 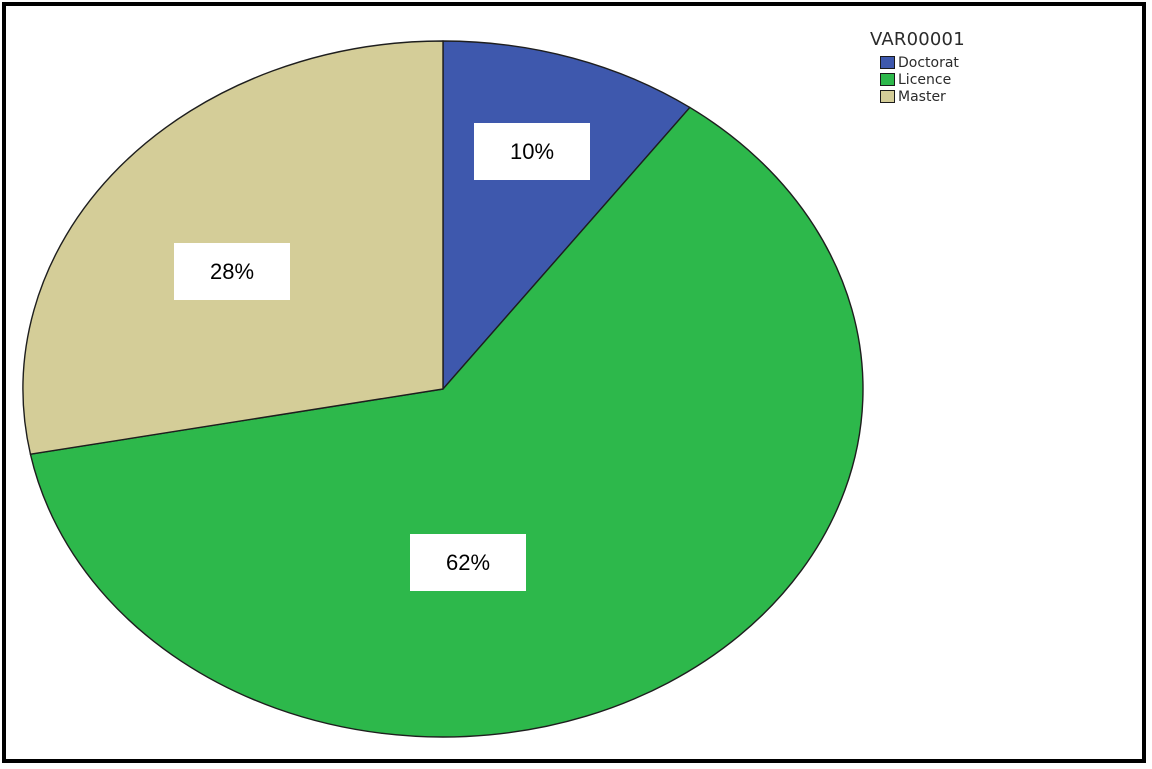 What do you see at coordinates (925, 79) in the screenshot?
I see `legend-label-licence: Licence` at bounding box center [925, 79].